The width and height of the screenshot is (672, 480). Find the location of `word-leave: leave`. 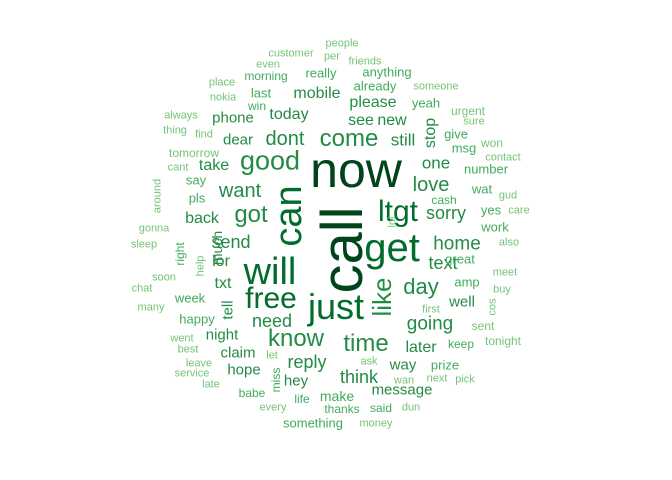

word-leave: leave is located at coordinates (199, 363).